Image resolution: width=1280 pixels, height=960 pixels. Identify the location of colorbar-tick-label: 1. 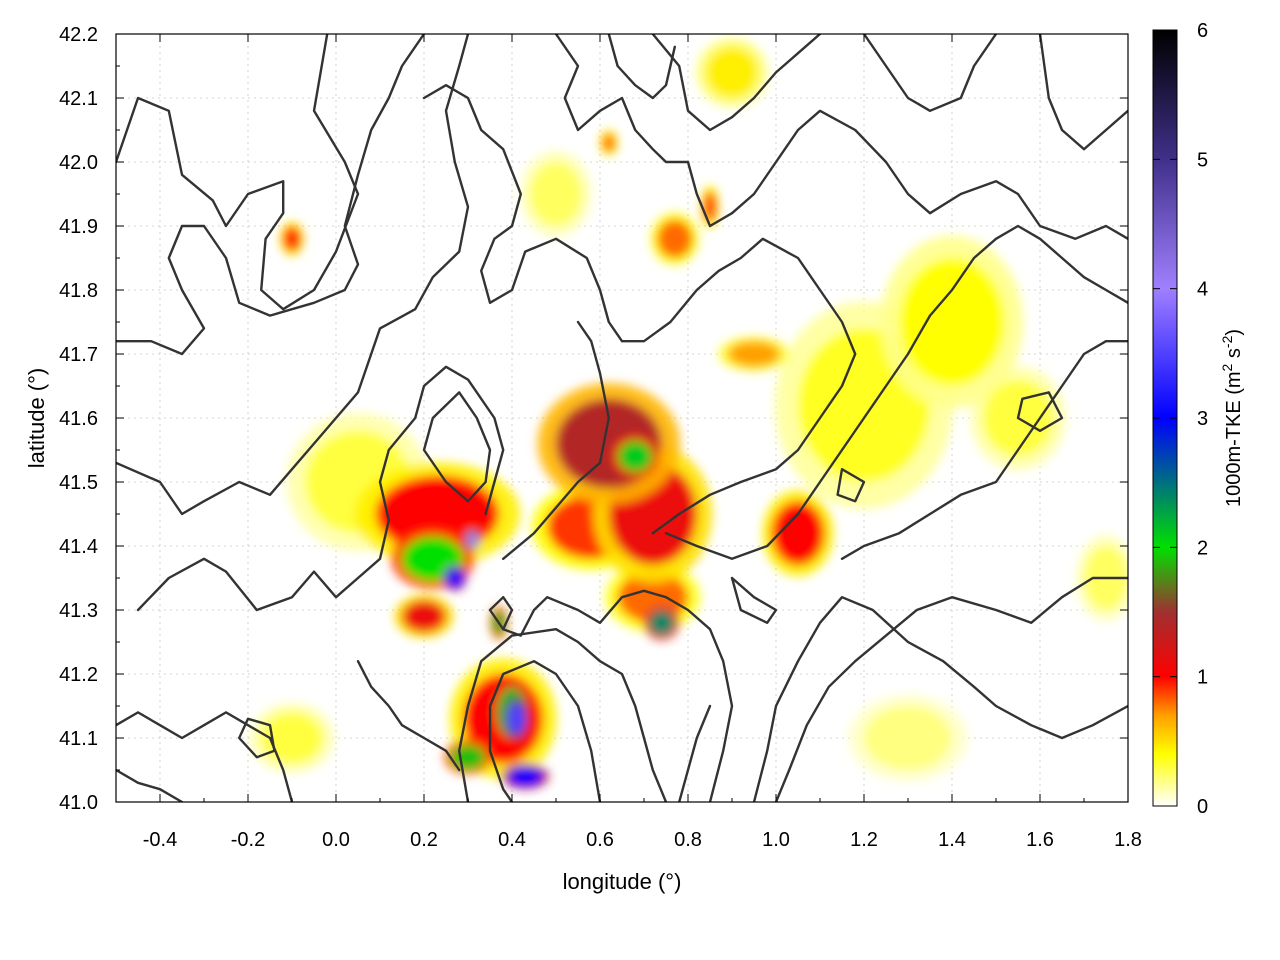
(1202, 678).